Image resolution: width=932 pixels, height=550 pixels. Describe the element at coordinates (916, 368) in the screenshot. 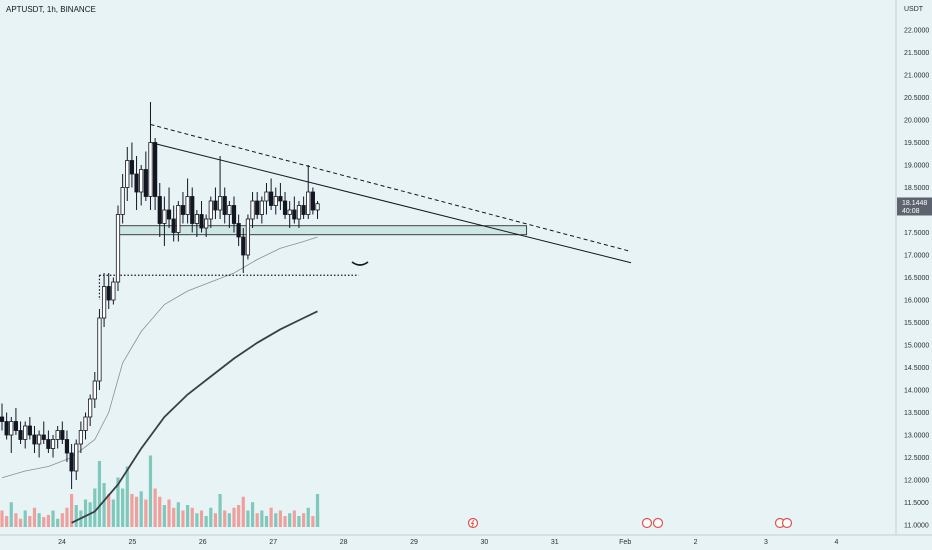

I see `price-tick-label: 14.5000` at that location.